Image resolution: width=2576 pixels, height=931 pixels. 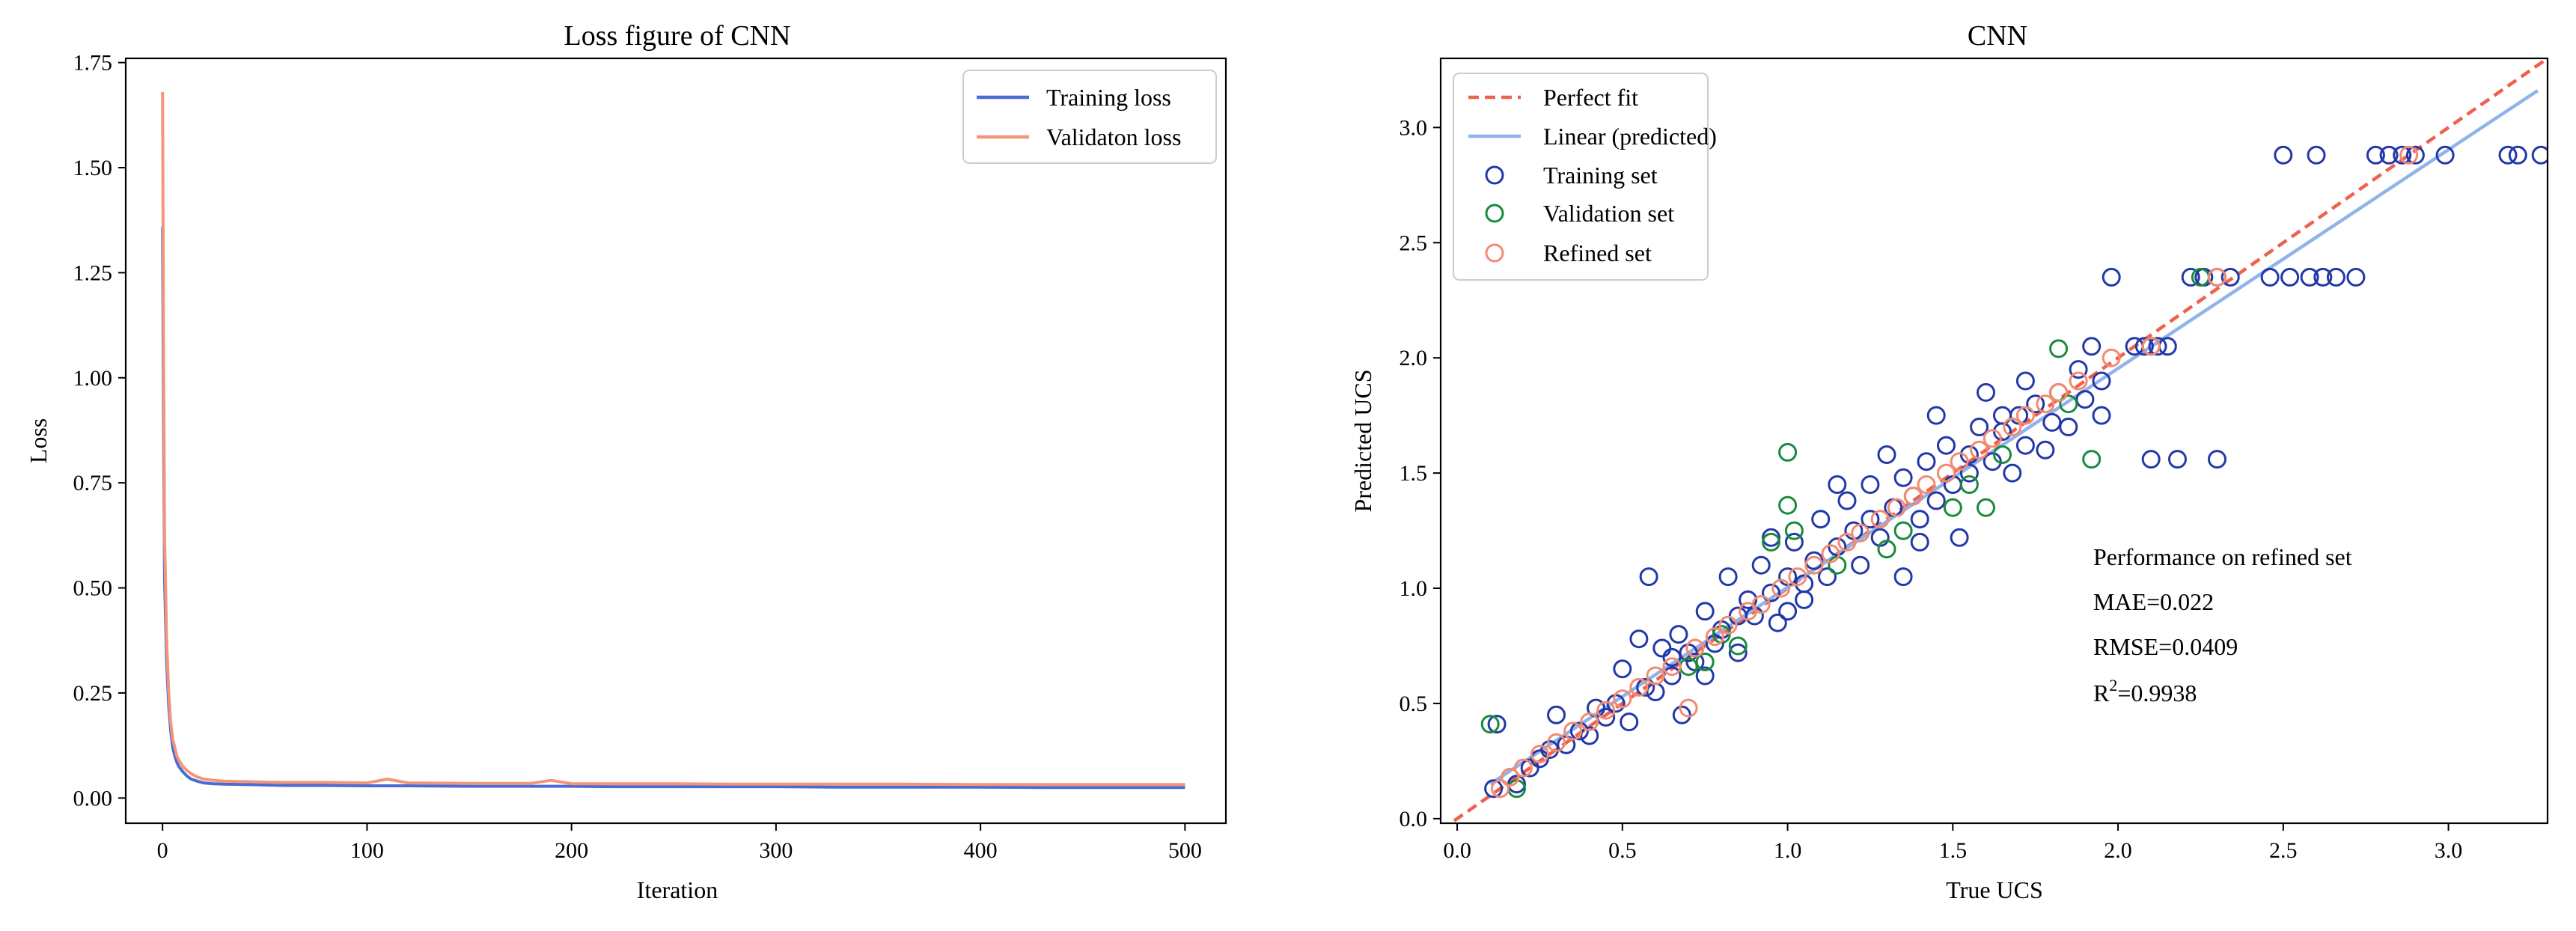 What do you see at coordinates (1494, 213) in the screenshot?
I see `ucs-legend-marker-validation` at bounding box center [1494, 213].